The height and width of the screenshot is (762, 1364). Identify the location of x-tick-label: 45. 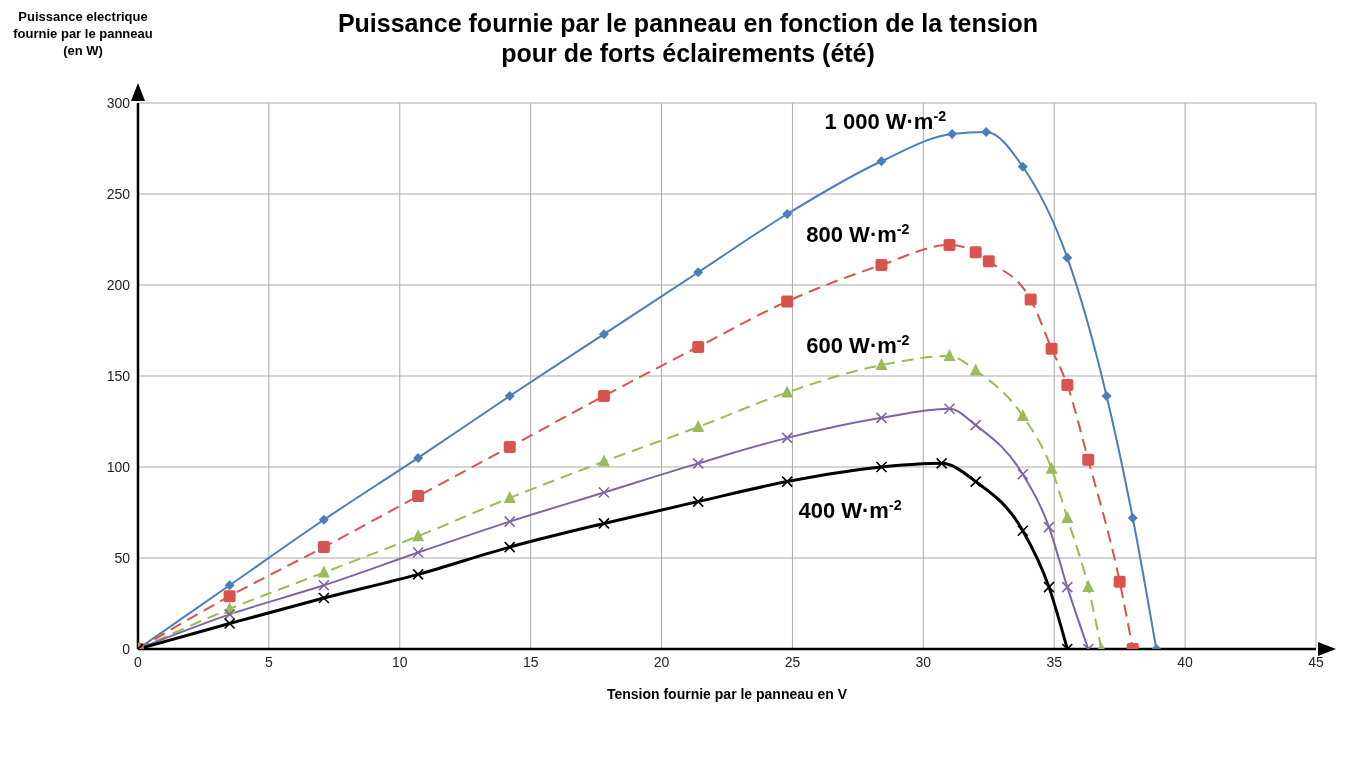
(1316, 661).